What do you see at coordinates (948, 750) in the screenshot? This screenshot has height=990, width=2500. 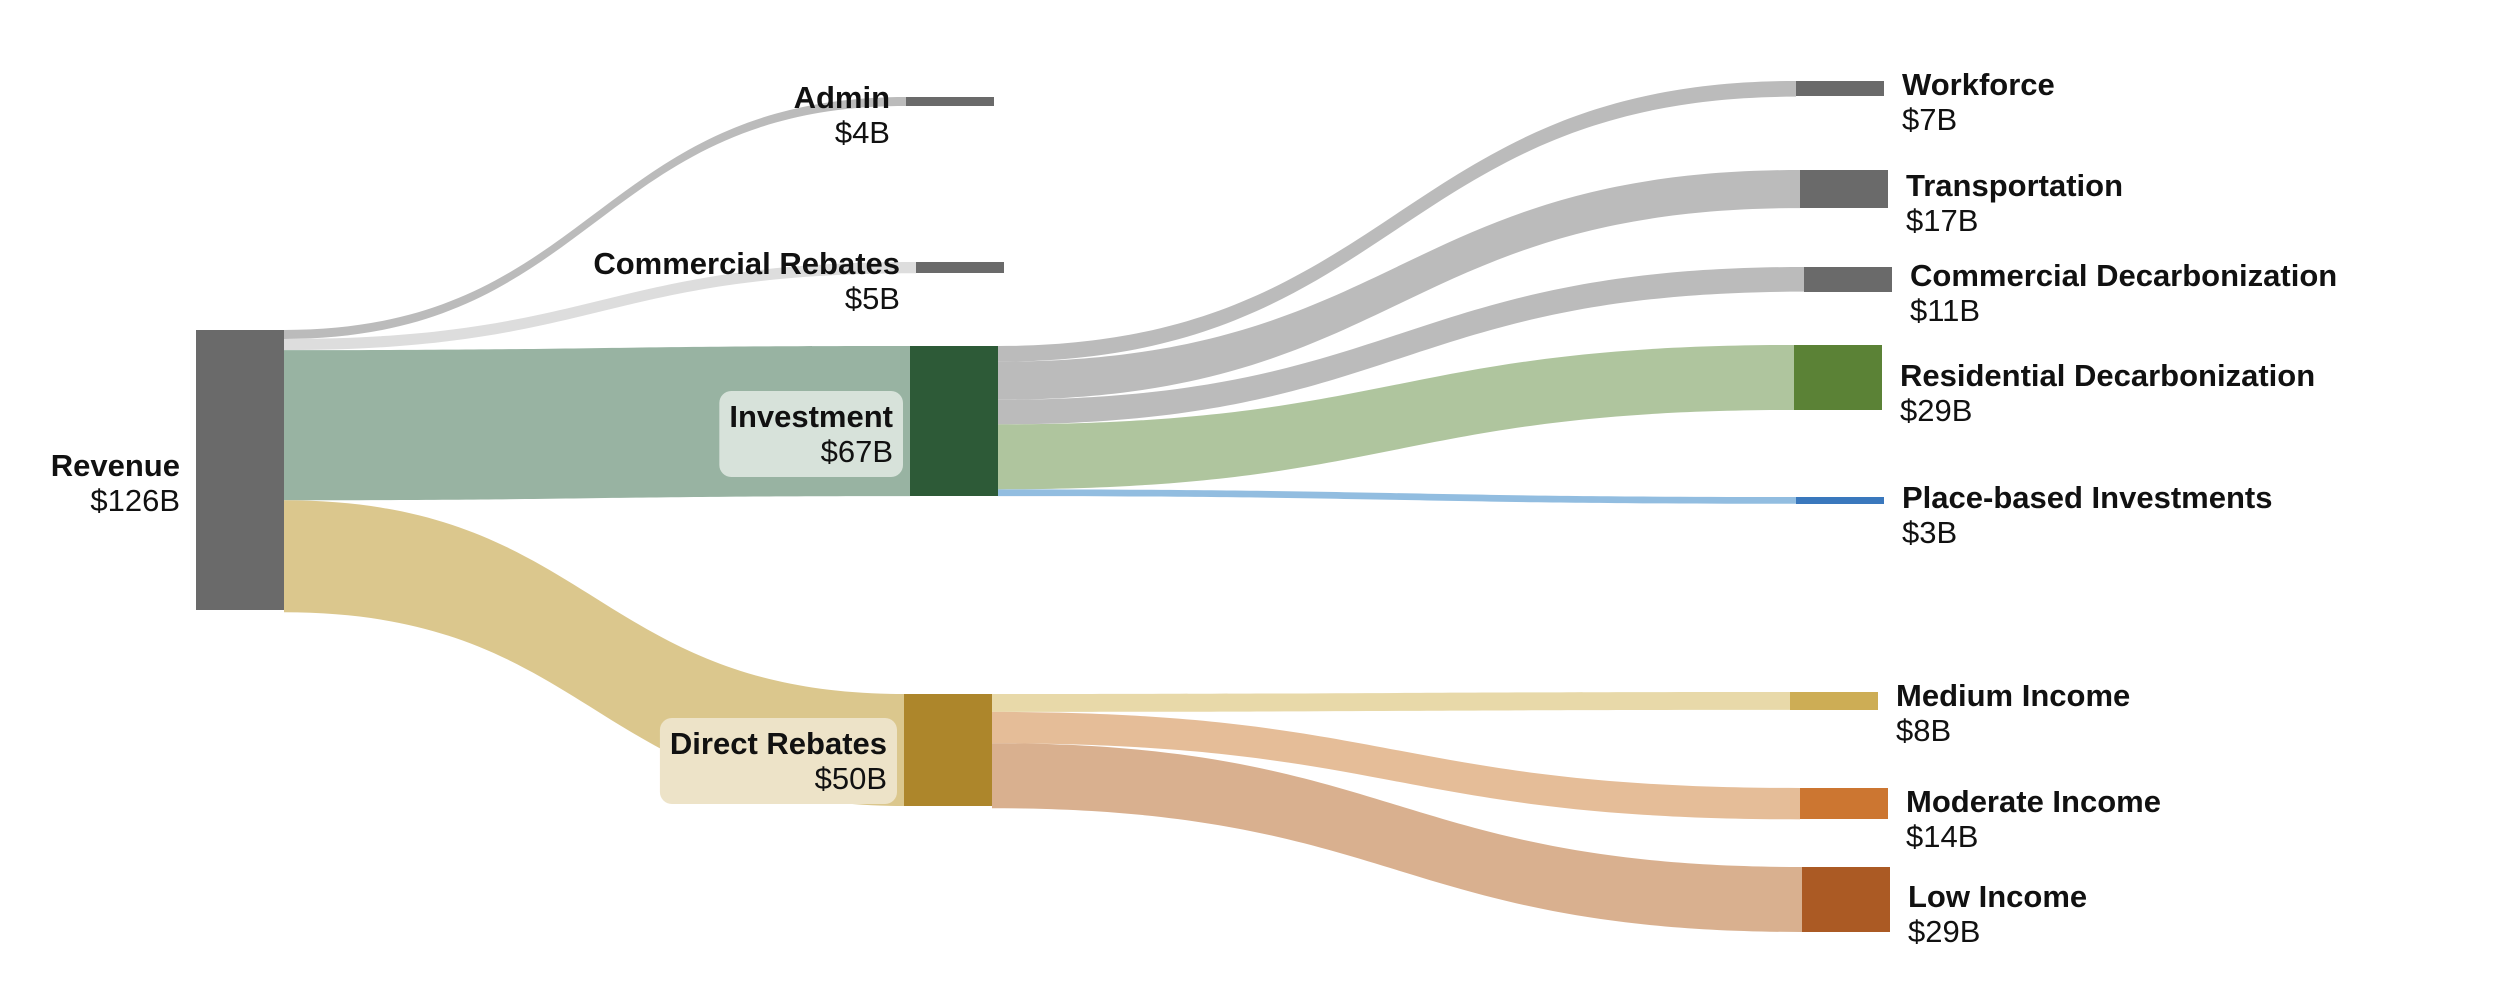 I see `node-direct-rebates` at bounding box center [948, 750].